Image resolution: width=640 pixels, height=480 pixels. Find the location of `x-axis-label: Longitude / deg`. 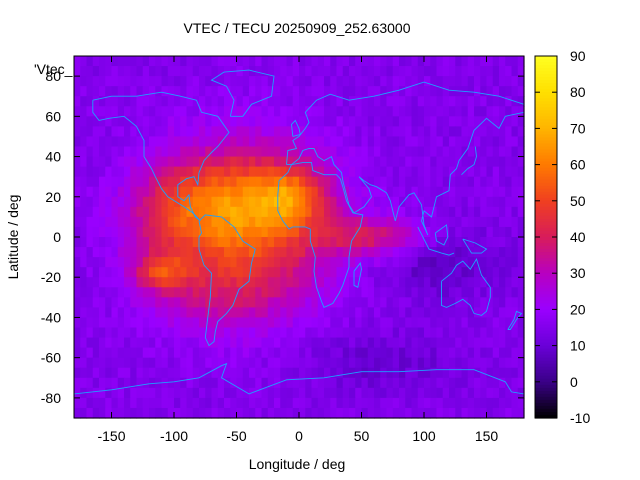

x-axis-label: Longitude / deg is located at coordinates (297, 464).